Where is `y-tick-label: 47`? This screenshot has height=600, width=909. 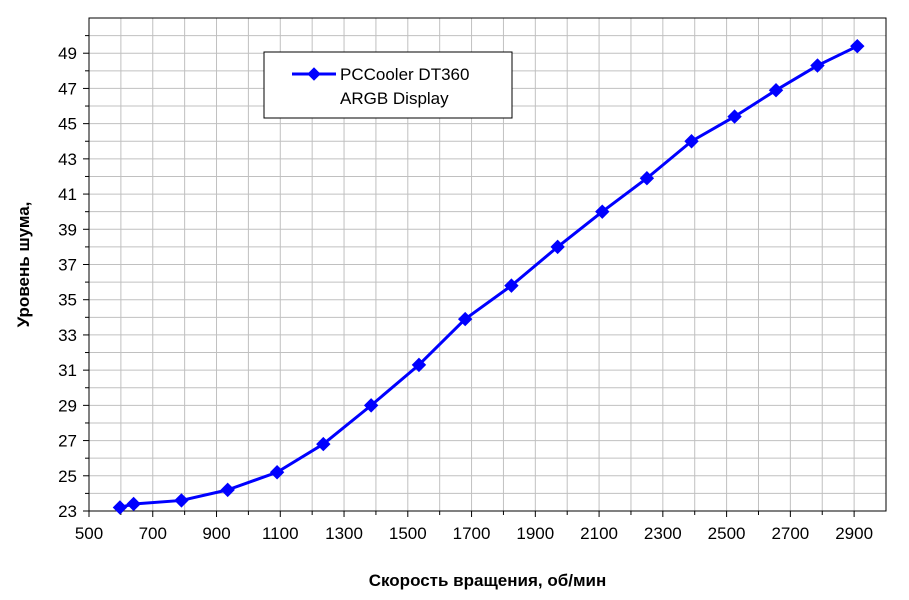 y-tick-label: 47 is located at coordinates (67, 88).